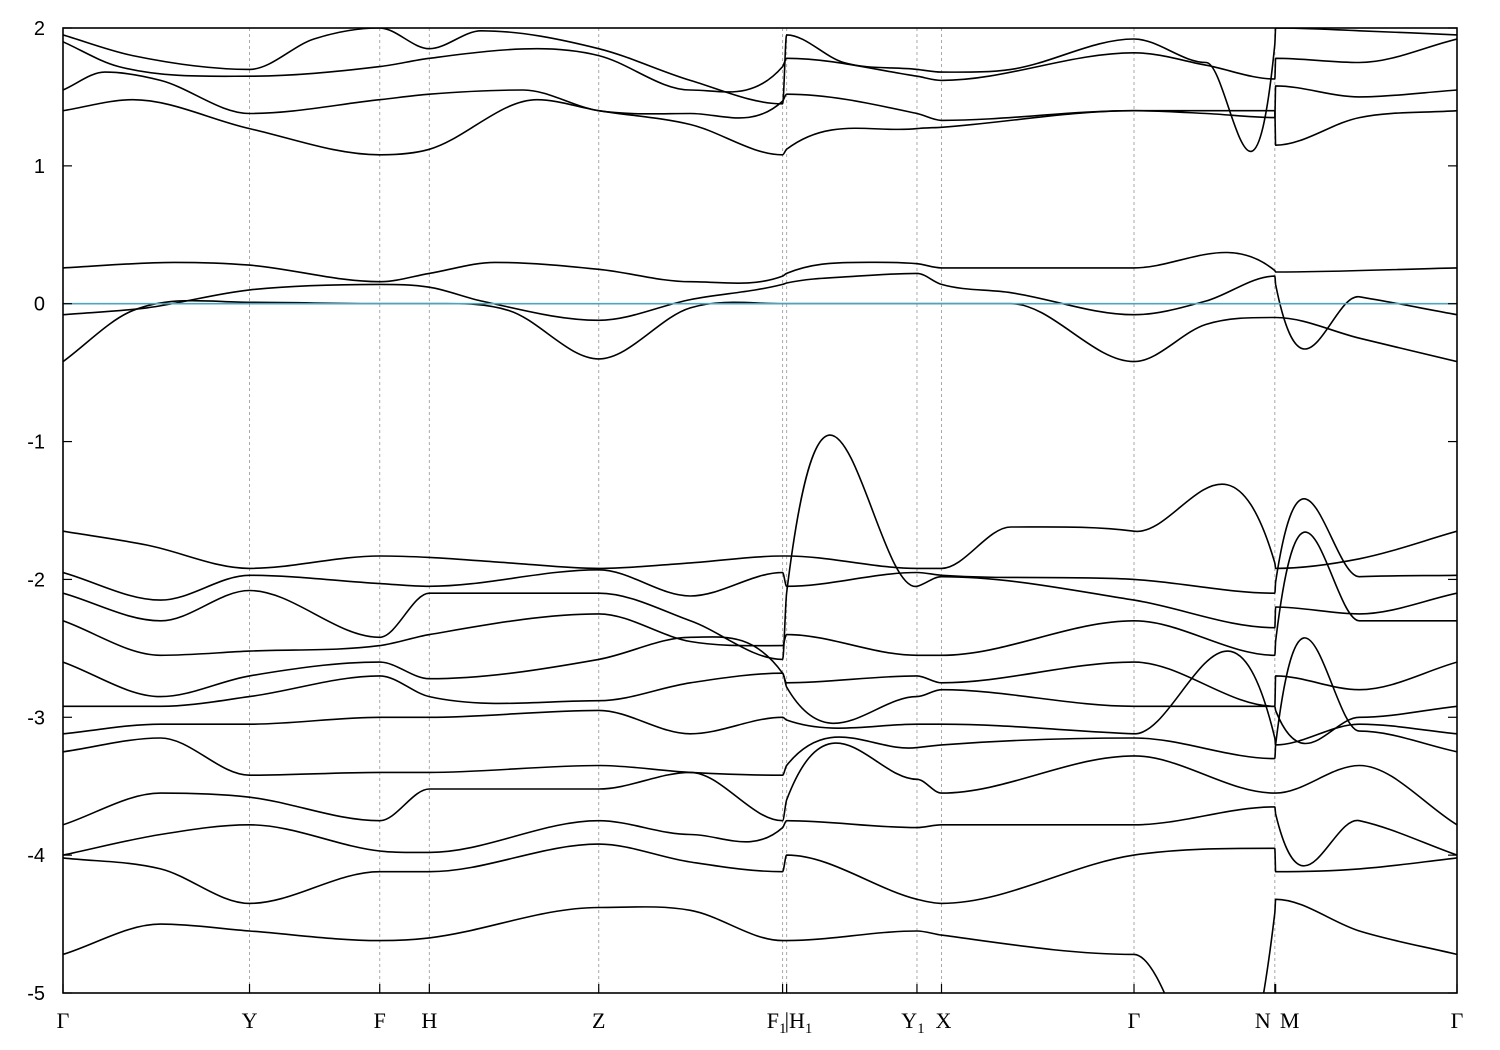  What do you see at coordinates (380, 1020) in the screenshot?
I see `kpoint-label-2: F` at bounding box center [380, 1020].